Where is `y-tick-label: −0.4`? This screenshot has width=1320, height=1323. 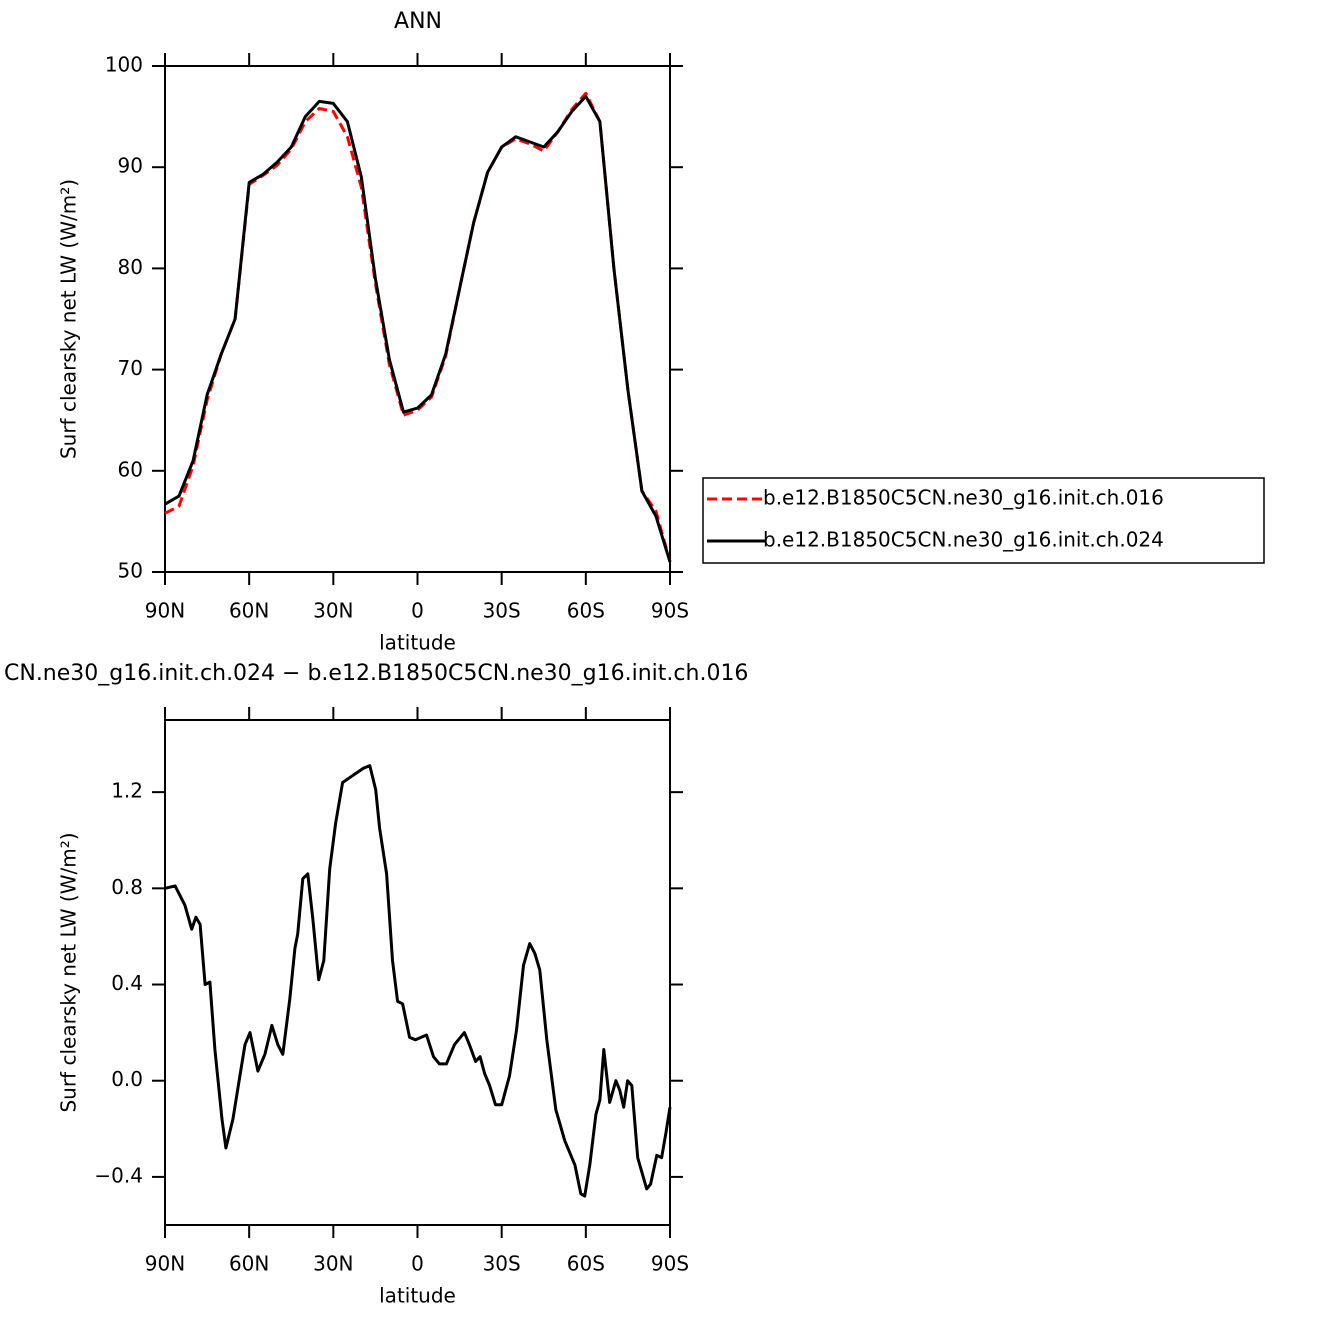 y-tick-label: −0.4 is located at coordinates (118, 1175).